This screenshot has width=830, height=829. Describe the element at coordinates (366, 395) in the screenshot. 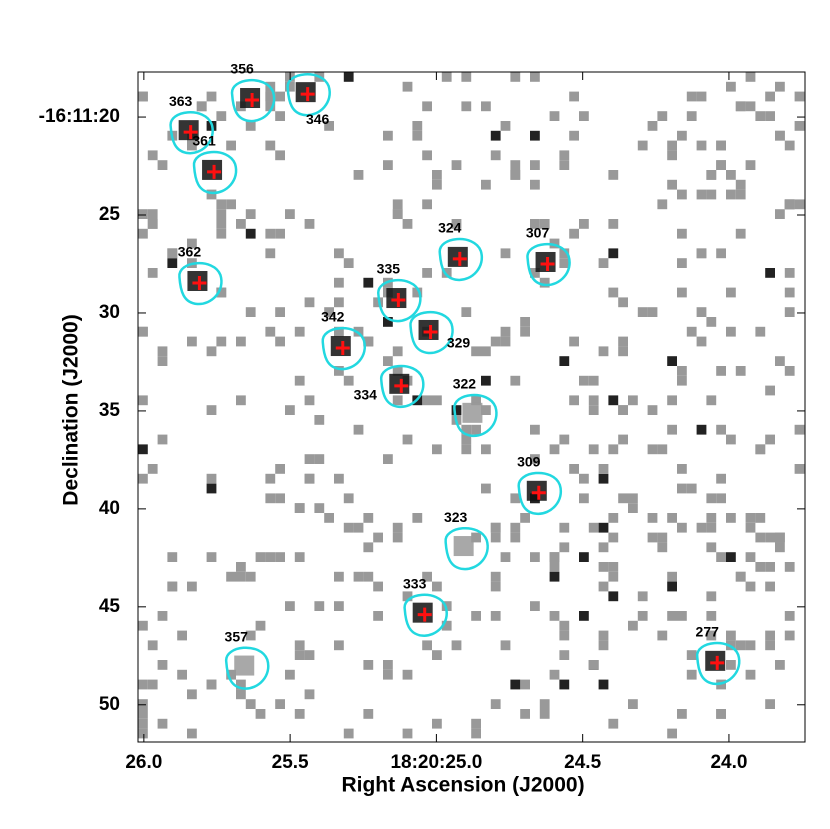

I see `source-label: 334` at that location.